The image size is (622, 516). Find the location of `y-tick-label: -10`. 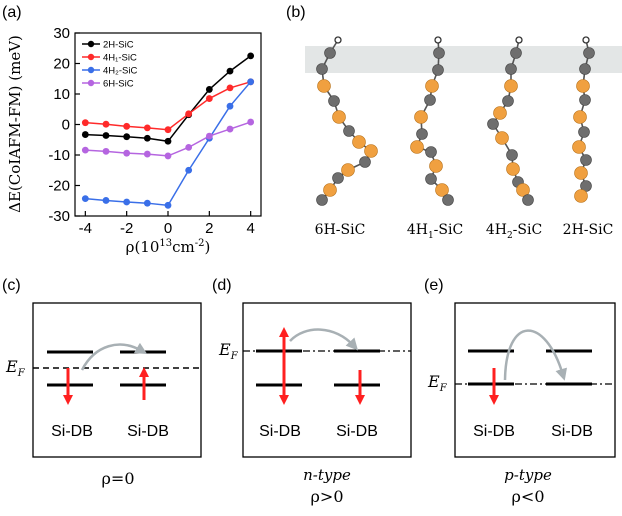

y-tick-label: -10 is located at coordinates (59, 155).